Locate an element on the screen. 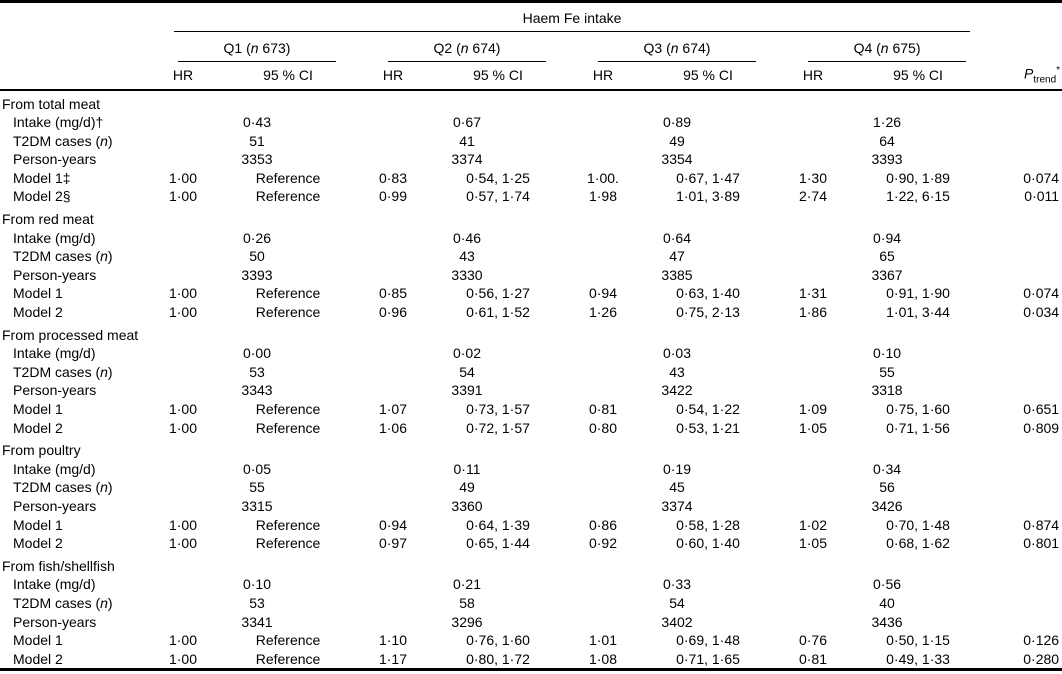 This screenshot has height=674, width=1062. ci-value: 0·91, 1·90 is located at coordinates (918, 293).